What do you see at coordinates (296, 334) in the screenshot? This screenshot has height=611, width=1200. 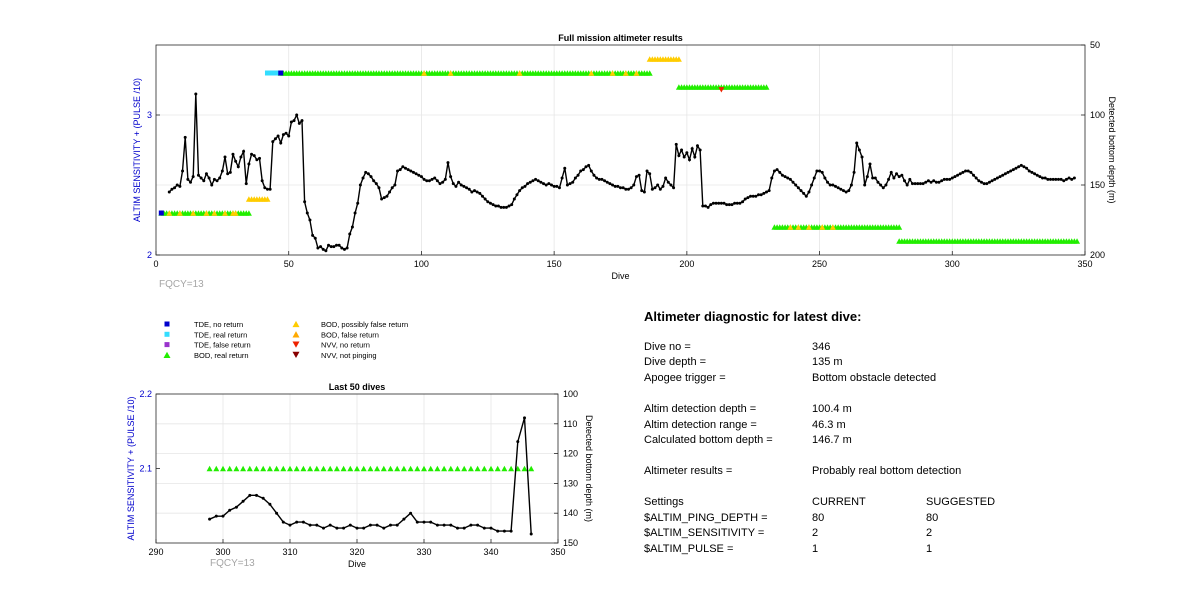 I see `legend-triangle-icon` at bounding box center [296, 334].